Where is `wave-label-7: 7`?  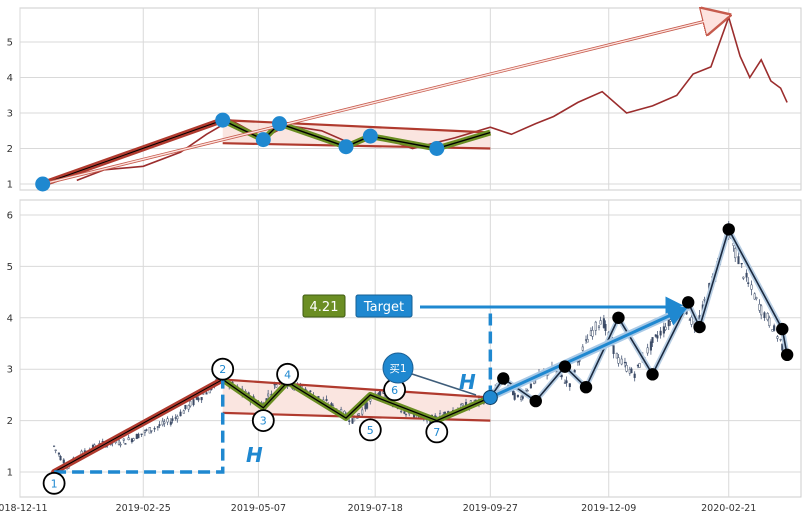 wave-label-7: 7 is located at coordinates (437, 432).